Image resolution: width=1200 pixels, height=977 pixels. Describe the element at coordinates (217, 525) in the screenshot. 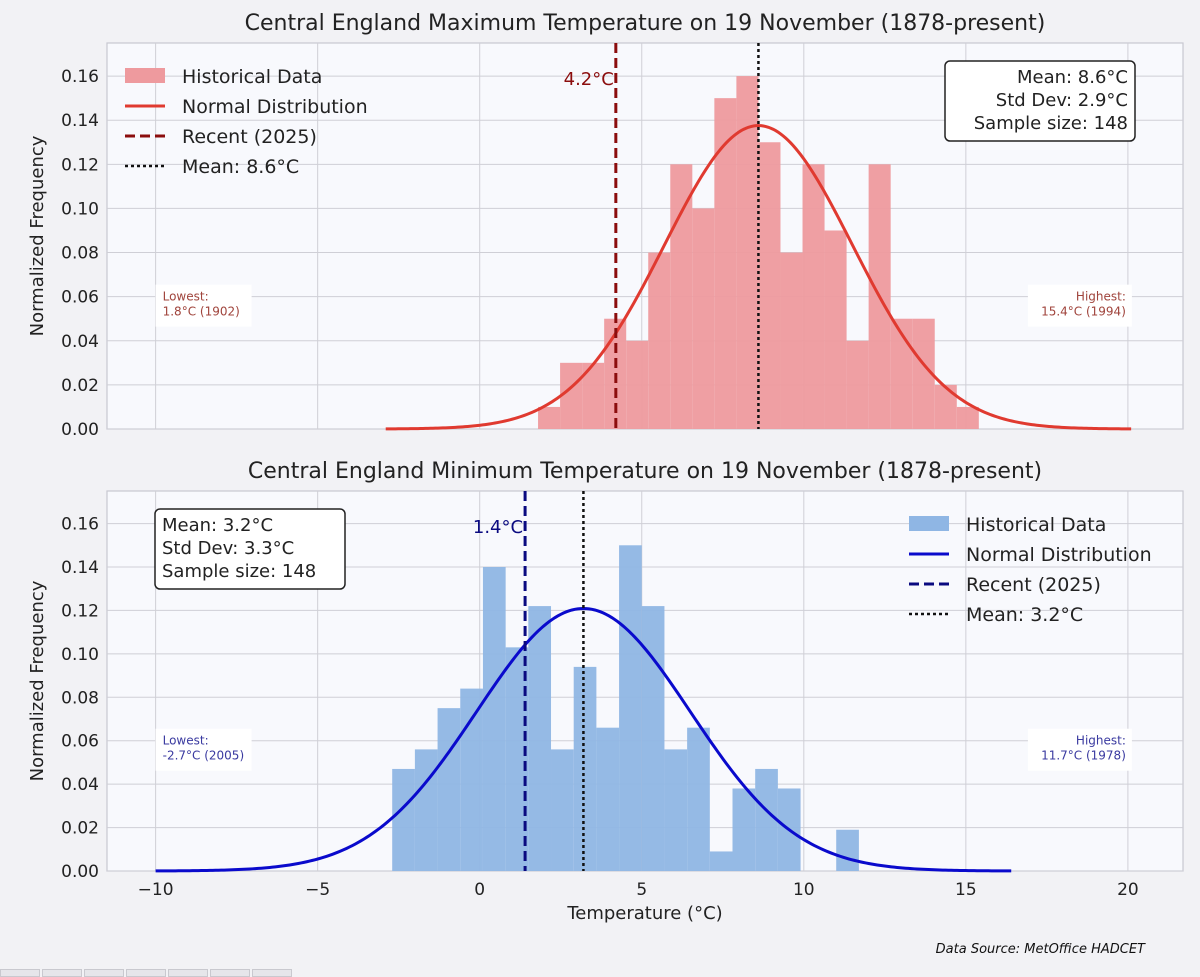

I see `stats-box-line: Mean: 3.2°C` at that location.